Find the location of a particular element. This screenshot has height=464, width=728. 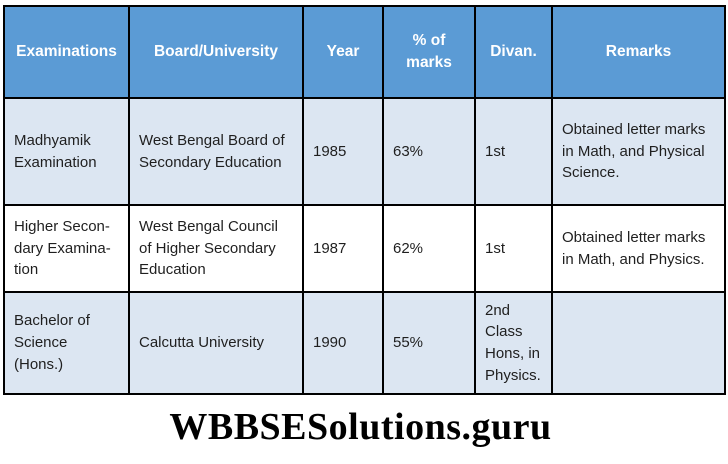

cell-year: 1987 is located at coordinates (343, 248).